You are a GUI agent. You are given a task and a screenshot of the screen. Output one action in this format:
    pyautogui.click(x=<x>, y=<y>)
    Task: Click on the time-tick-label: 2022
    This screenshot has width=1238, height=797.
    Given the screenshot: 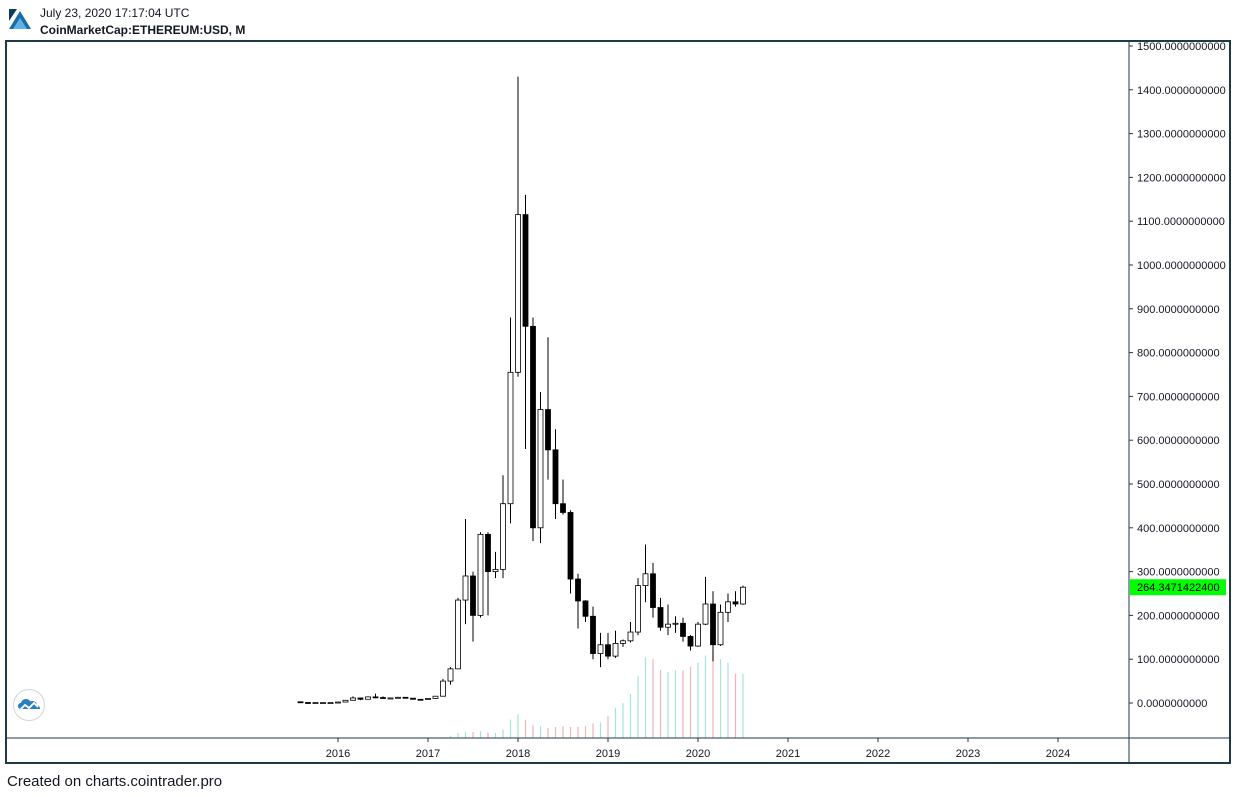 What is the action you would take?
    pyautogui.click(x=878, y=754)
    